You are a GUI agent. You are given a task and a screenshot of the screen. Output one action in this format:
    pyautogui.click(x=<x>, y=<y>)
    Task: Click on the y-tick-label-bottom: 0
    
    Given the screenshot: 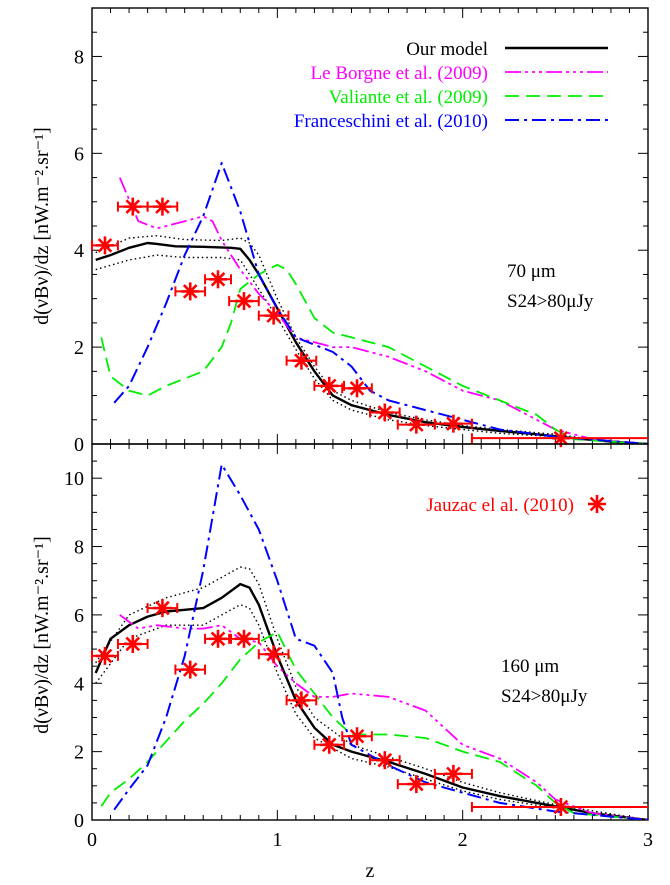 What is the action you would take?
    pyautogui.click(x=79, y=821)
    